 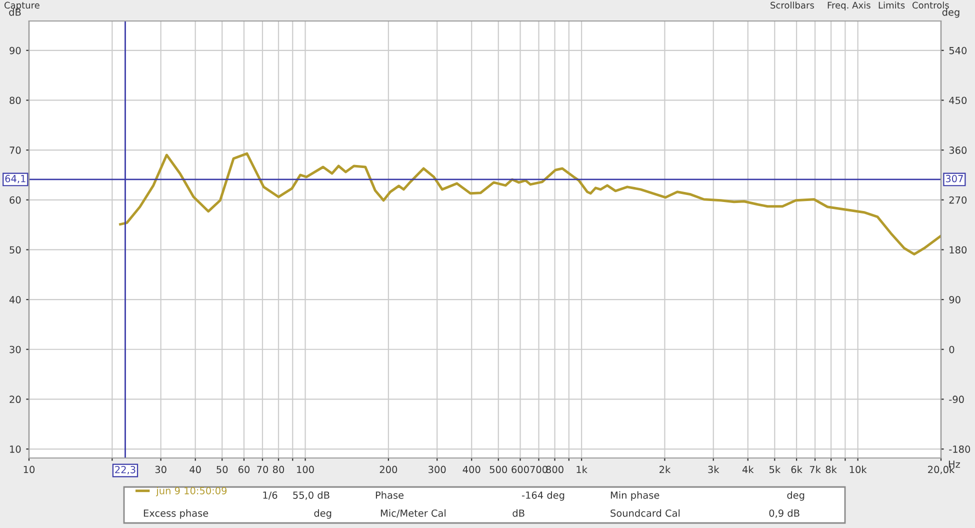 What do you see at coordinates (160, 470) in the screenshot?
I see `x-tick-label: 30` at bounding box center [160, 470].